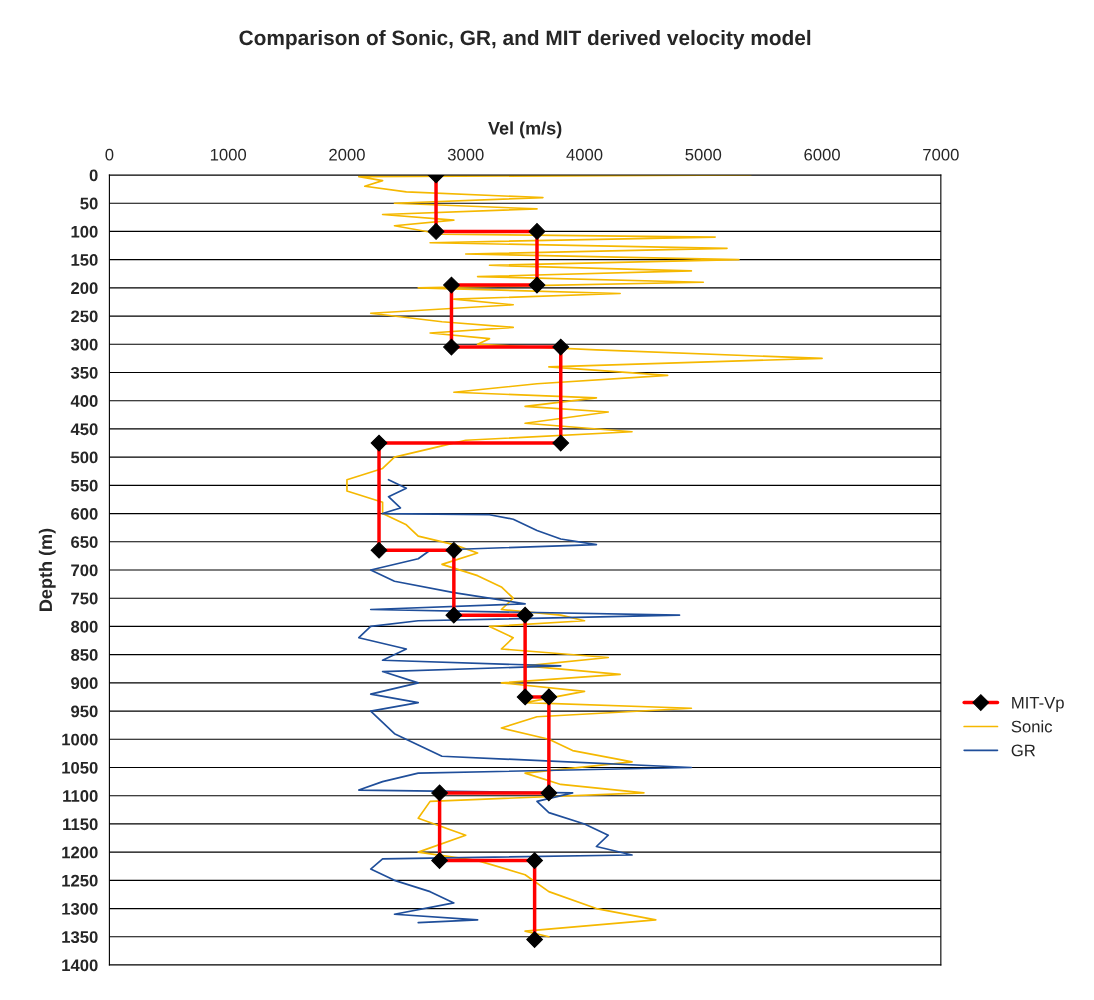 This screenshot has height=1000, width=1094. What do you see at coordinates (822, 154) in the screenshot?
I see `x-tick-label: 6000` at bounding box center [822, 154].